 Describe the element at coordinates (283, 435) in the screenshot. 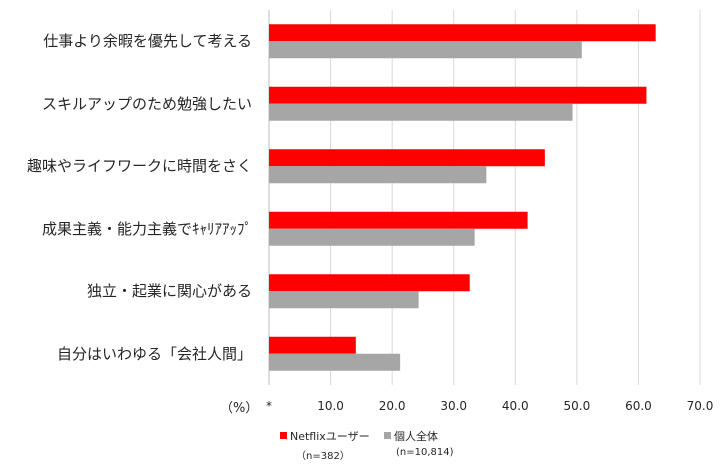

I see `legend-swatch-netflix` at that location.